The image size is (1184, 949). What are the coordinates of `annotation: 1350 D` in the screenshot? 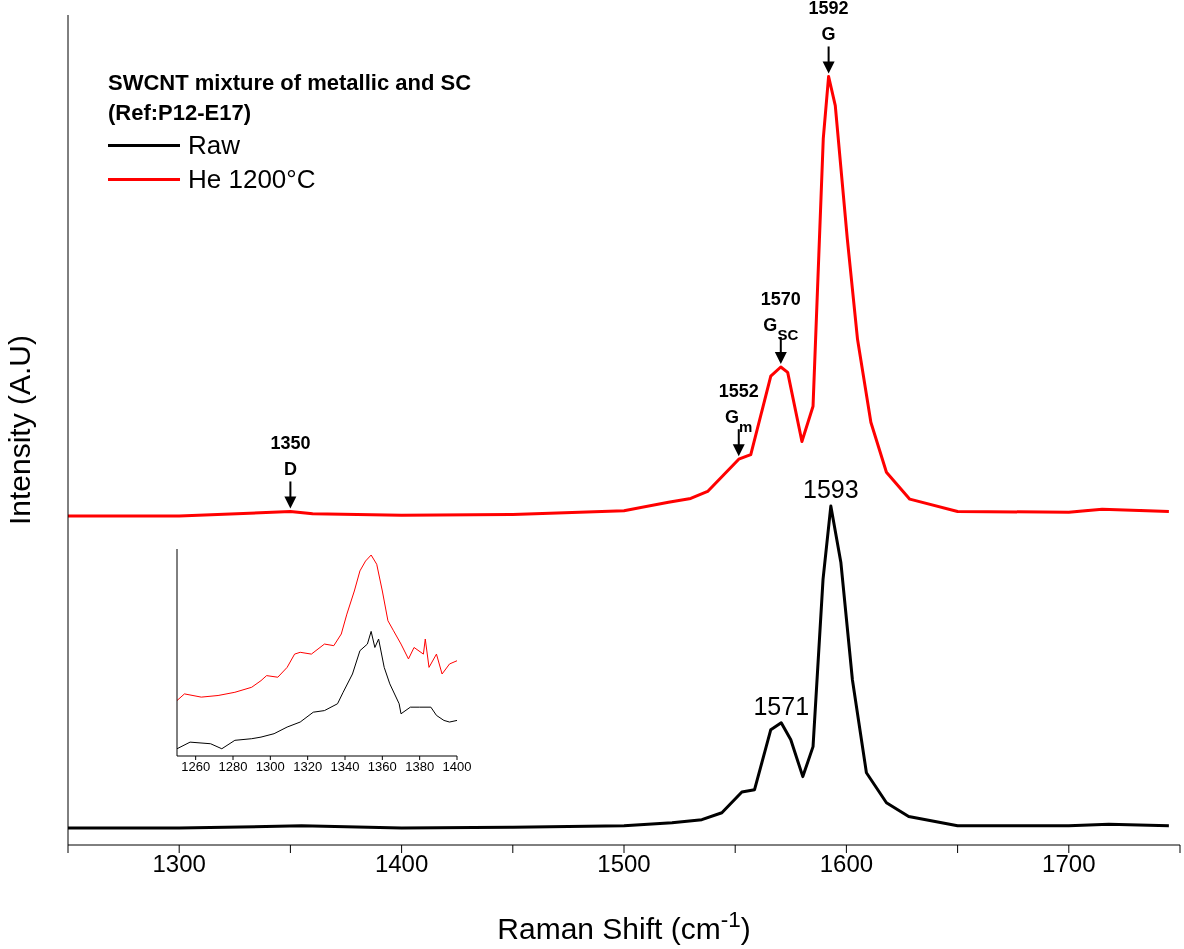 It's located at (290, 456).